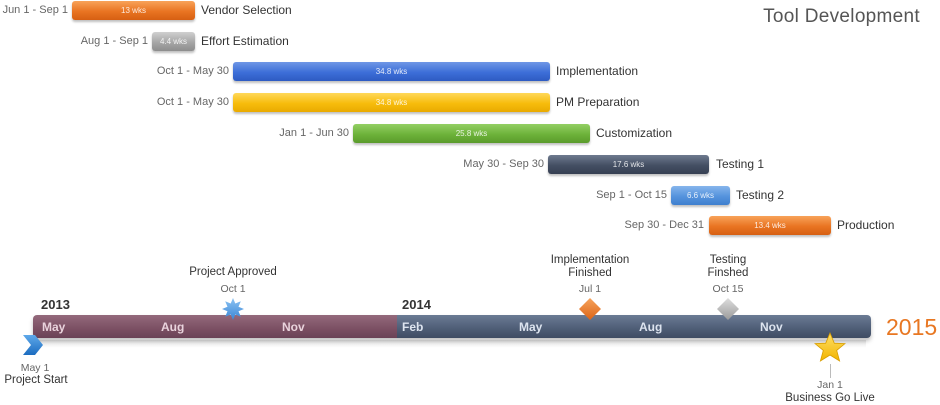  What do you see at coordinates (413, 327) in the screenshot?
I see `month-label: Feb` at bounding box center [413, 327].